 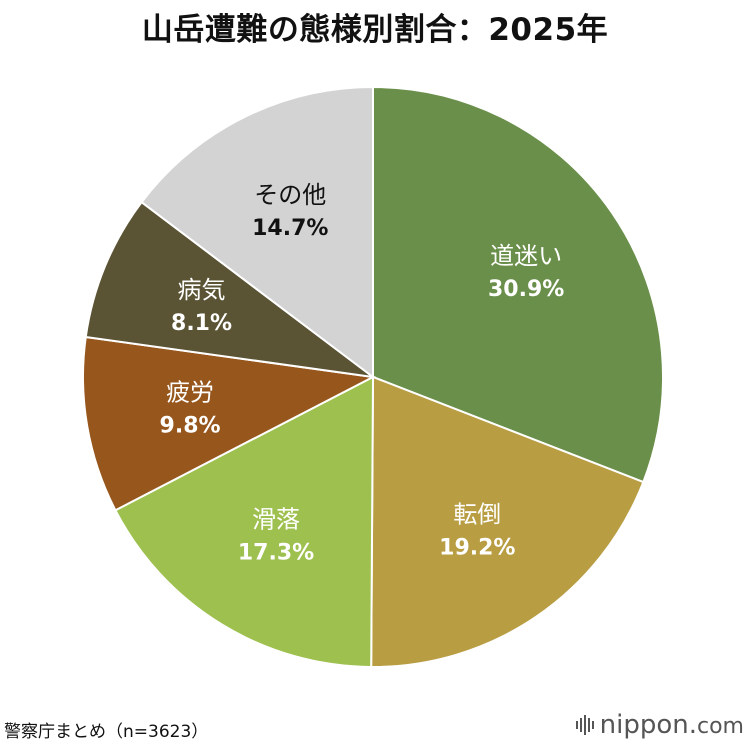 I want to click on slice-label: その他, so click(x=290, y=195).